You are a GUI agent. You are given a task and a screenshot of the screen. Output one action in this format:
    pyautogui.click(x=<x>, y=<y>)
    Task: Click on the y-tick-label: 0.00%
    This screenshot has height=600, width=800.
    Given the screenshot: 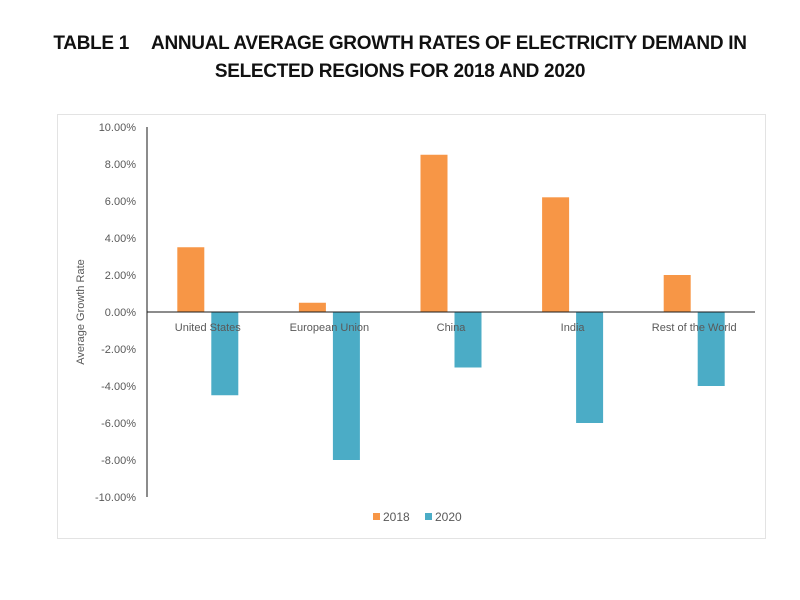 What is the action you would take?
    pyautogui.click(x=120, y=313)
    